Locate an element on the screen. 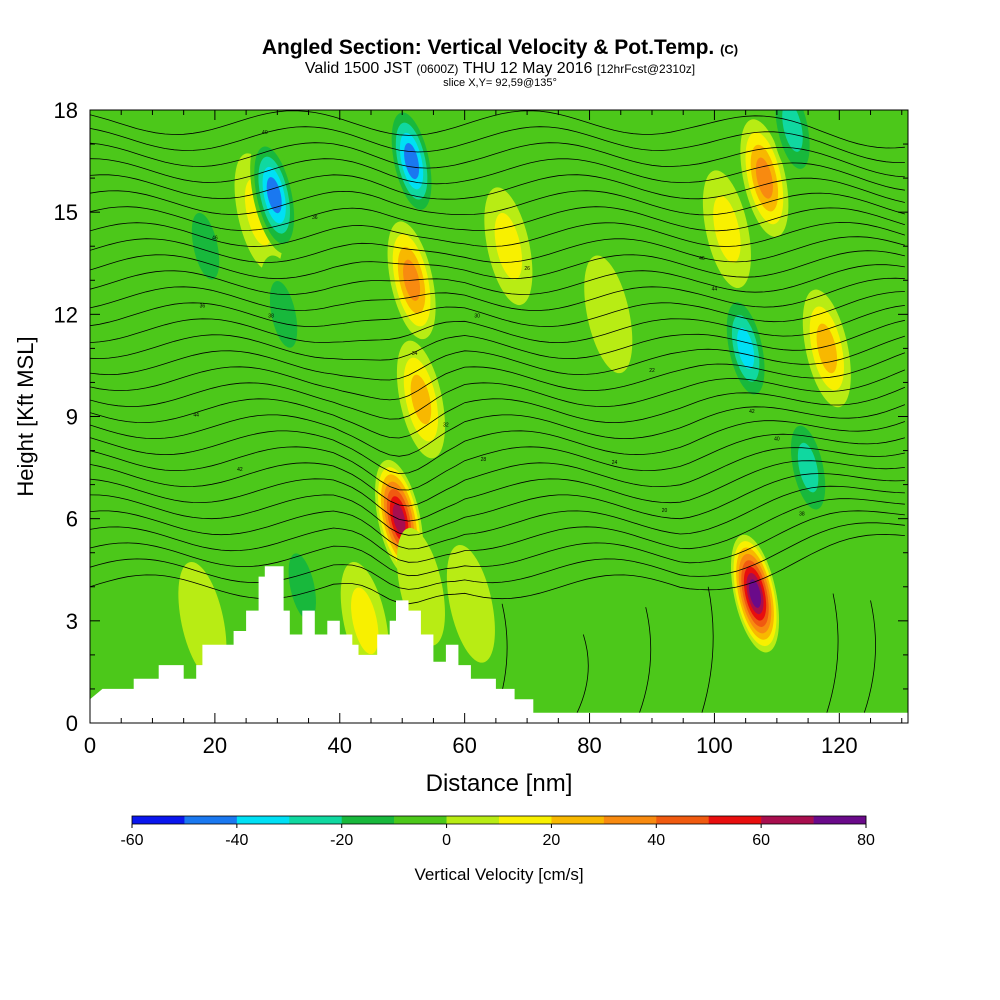  isentrope-label: 26 is located at coordinates (527, 269).